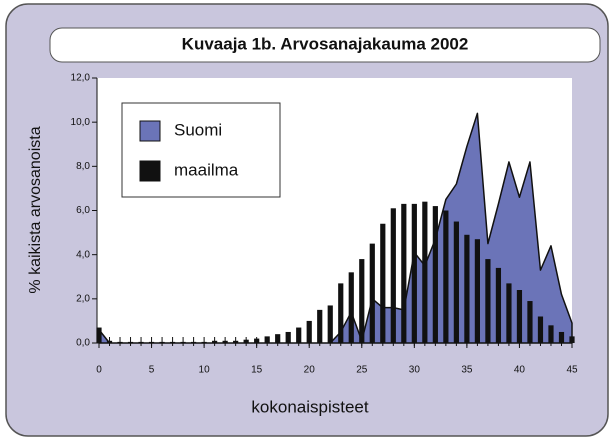  What do you see at coordinates (81, 122) in the screenshot?
I see `y-tick-label: 10,0` at bounding box center [81, 122].